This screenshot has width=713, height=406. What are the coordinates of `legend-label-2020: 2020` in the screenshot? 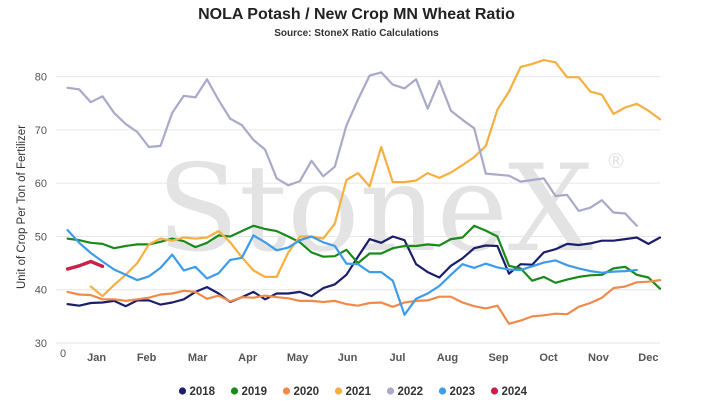 It's located at (307, 392).